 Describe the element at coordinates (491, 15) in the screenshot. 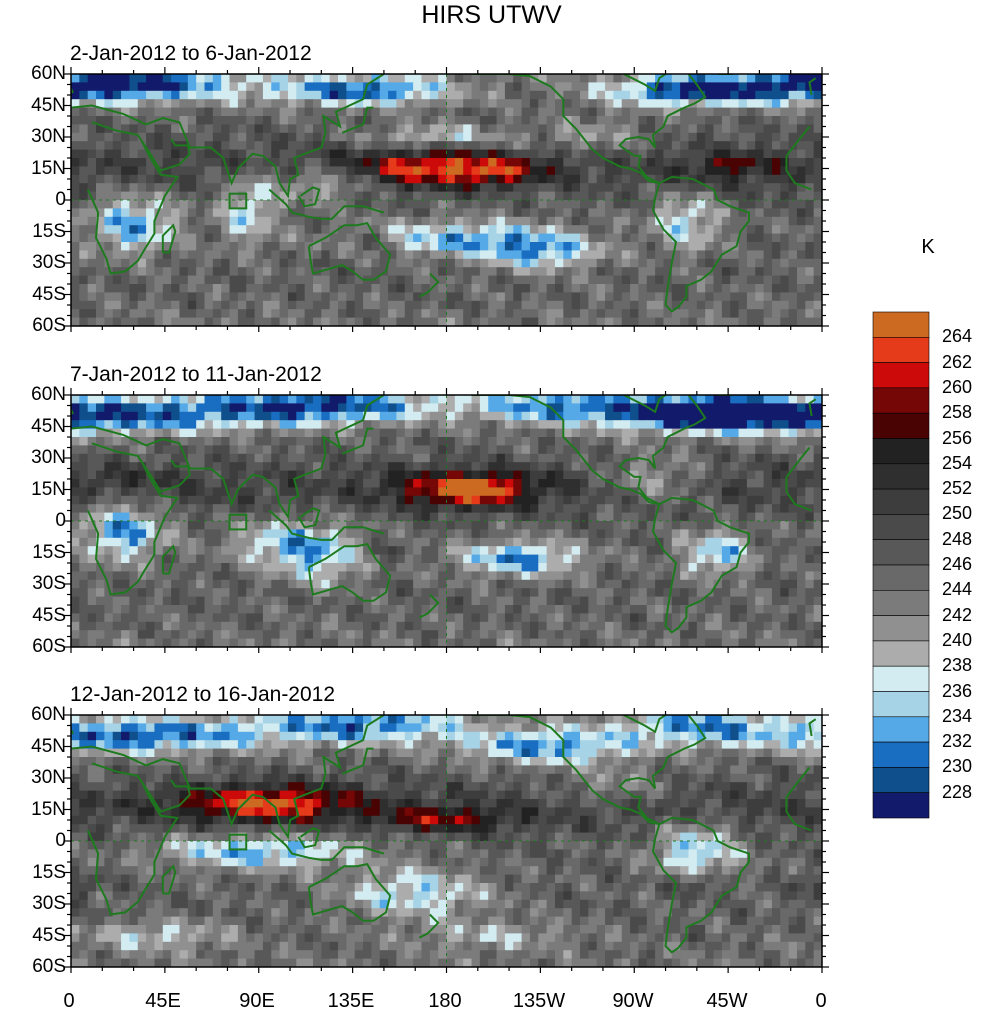

I see `main-title: HIRS UTWV` at that location.